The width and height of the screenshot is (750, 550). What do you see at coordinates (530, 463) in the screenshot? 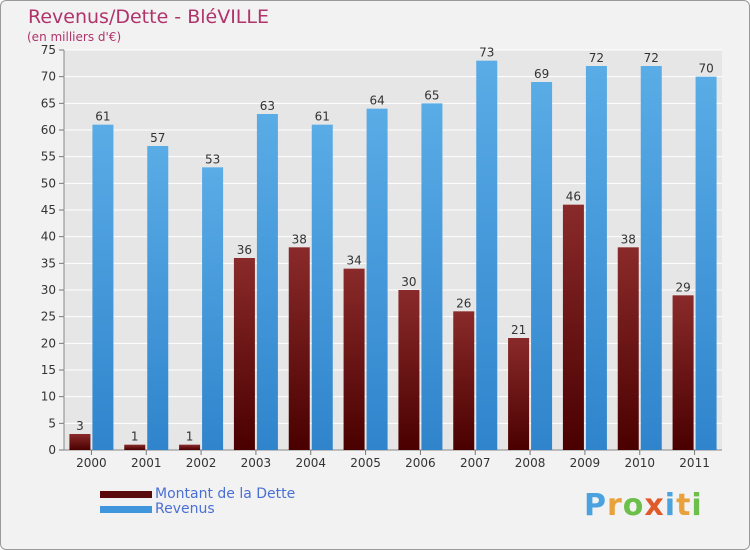
I see `x-tick-label: 2008` at bounding box center [530, 463].